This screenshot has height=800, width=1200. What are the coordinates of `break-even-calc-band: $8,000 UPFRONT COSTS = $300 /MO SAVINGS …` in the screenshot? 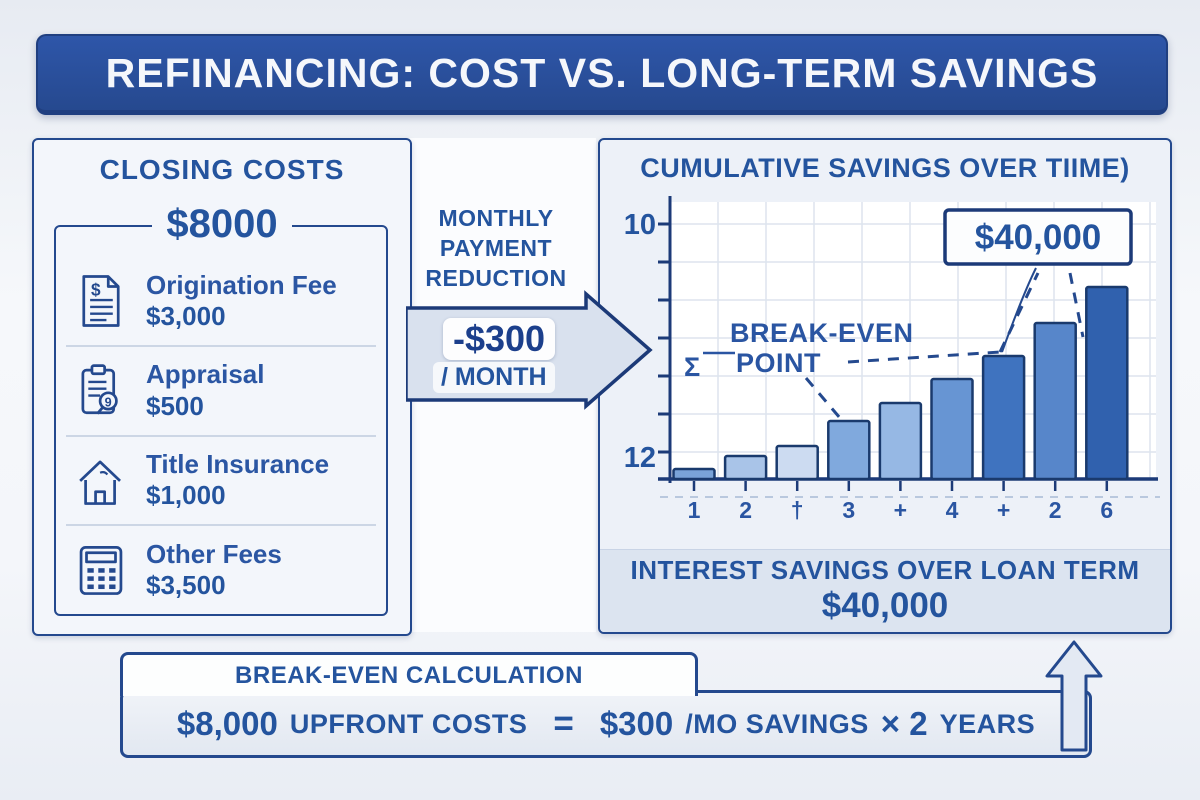 It's located at (606, 724).